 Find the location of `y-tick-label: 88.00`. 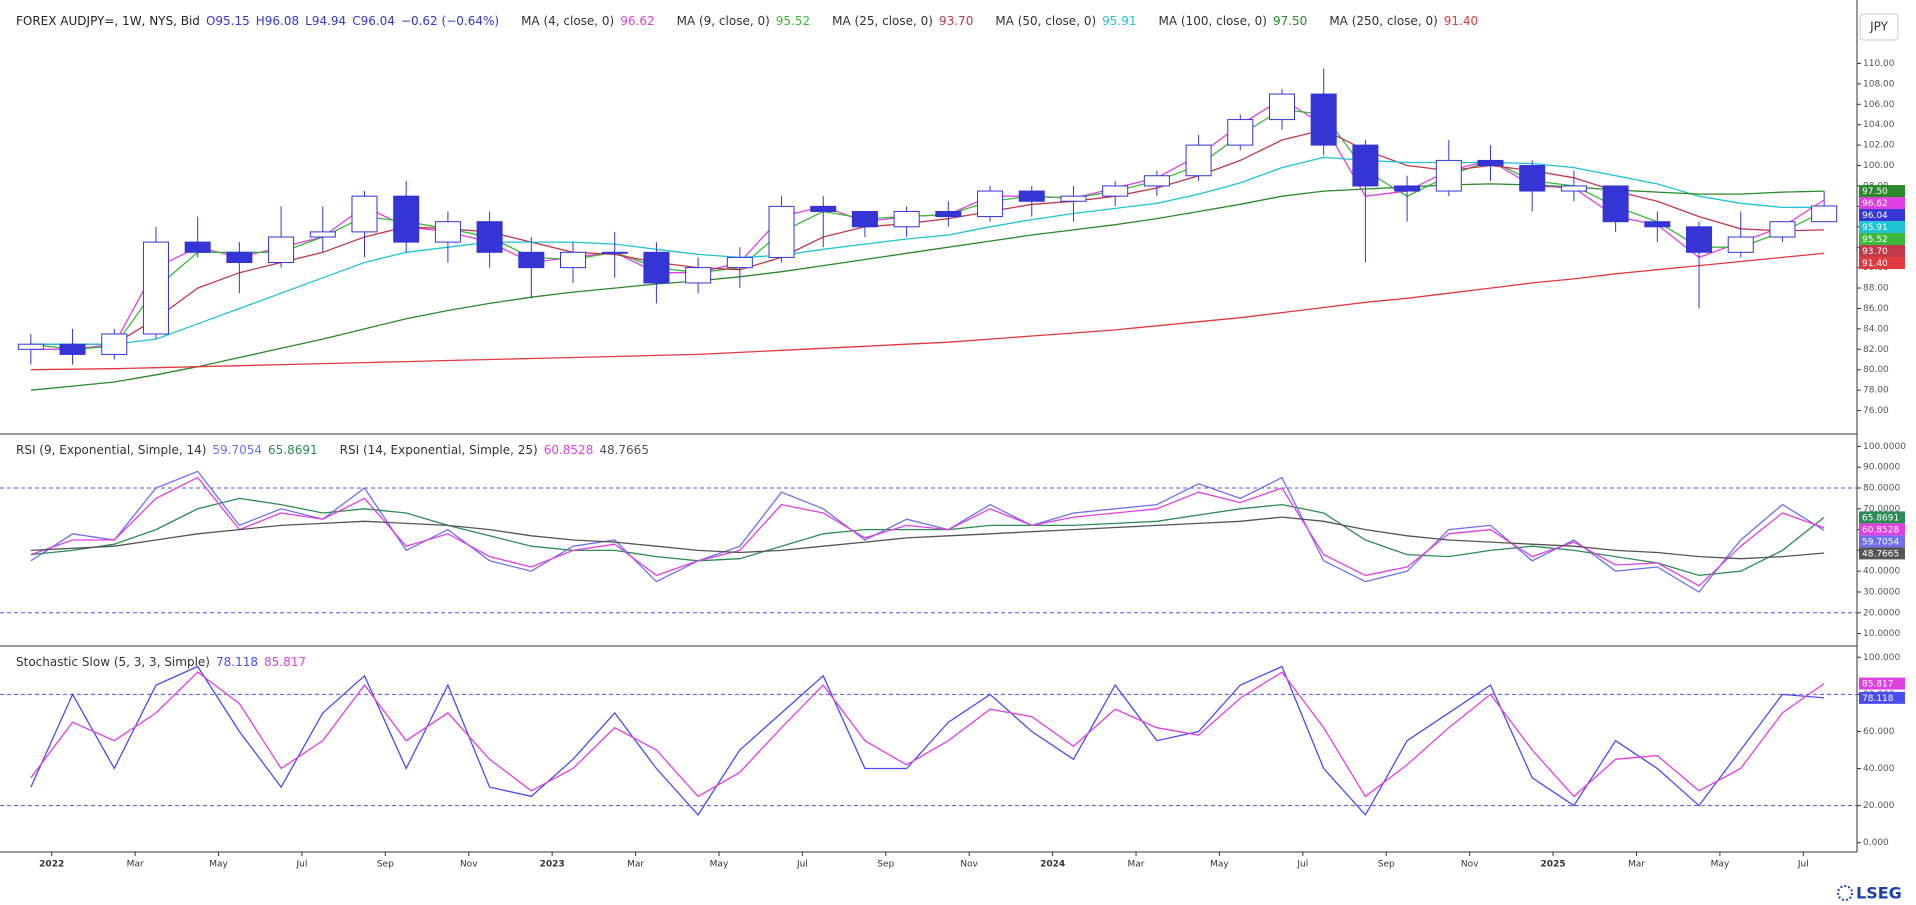

y-tick-label: 88.00 is located at coordinates (1876, 289).